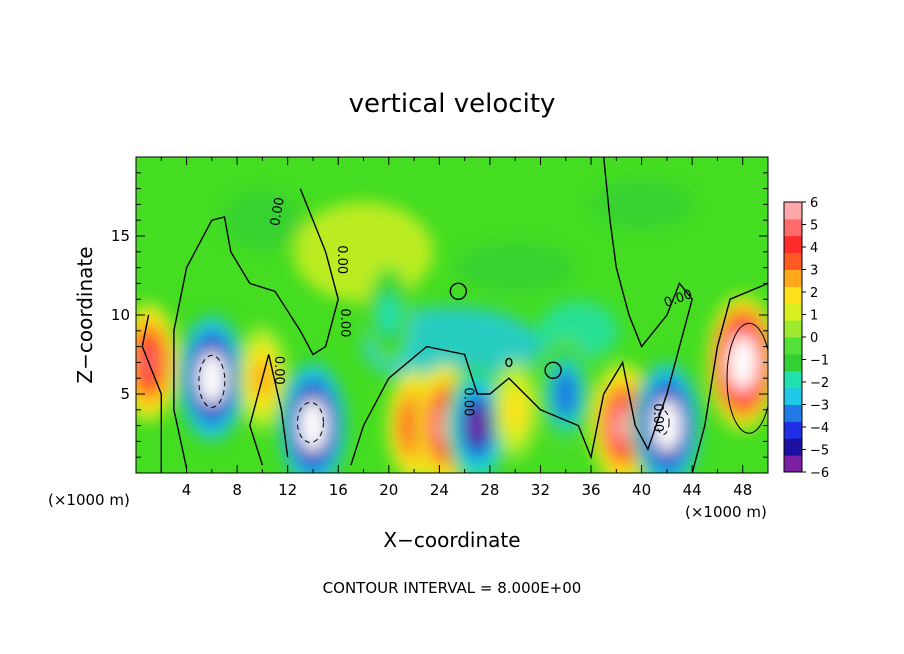 The image size is (904, 654). Describe the element at coordinates (287, 490) in the screenshot. I see `x-tick-label: 12` at that location.